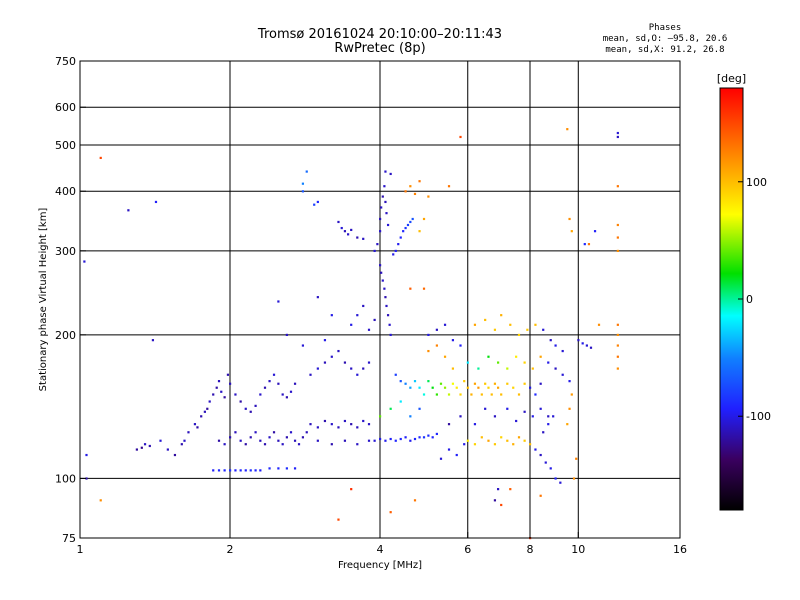 Image resolution: width=800 pixels, height=600 pixels. I want to click on phase-stats-x: mean, sd,X: 91.2, 26.8, so click(665, 50).